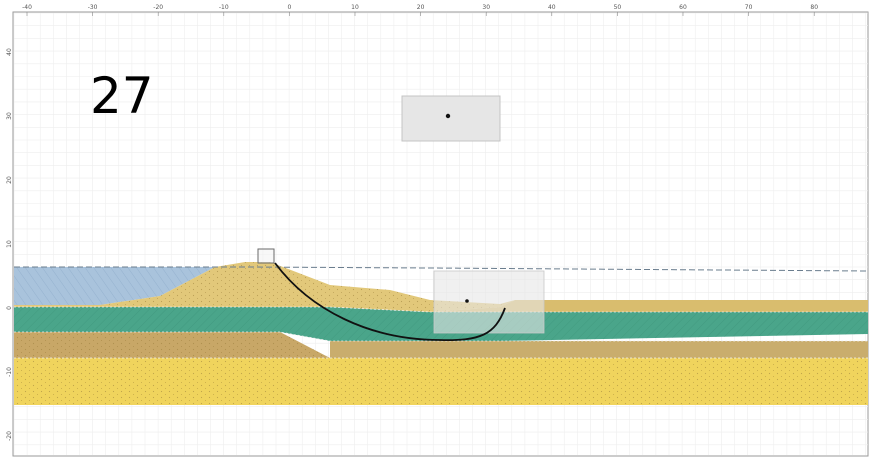 Image resolution: width=871 pixels, height=461 pixels. What do you see at coordinates (441, 269) in the screenshot?
I see `phreatic-line` at bounding box center [441, 269].